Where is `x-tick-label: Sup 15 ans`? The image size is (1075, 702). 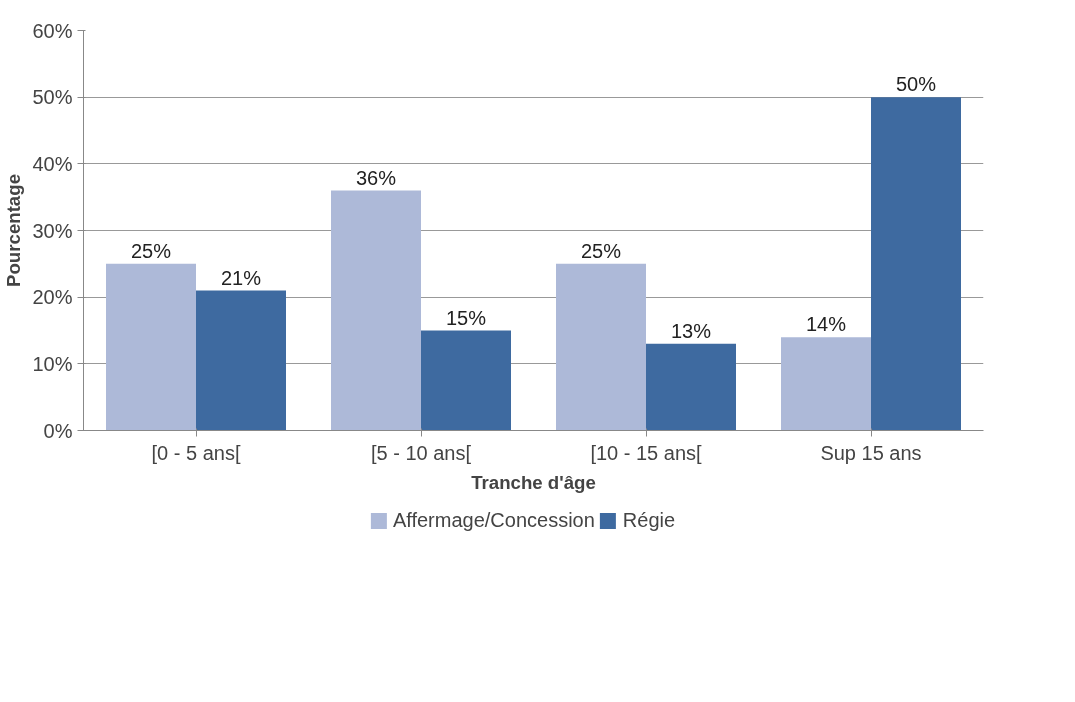
x-tick-label: Sup 15 ans is located at coordinates (871, 452).